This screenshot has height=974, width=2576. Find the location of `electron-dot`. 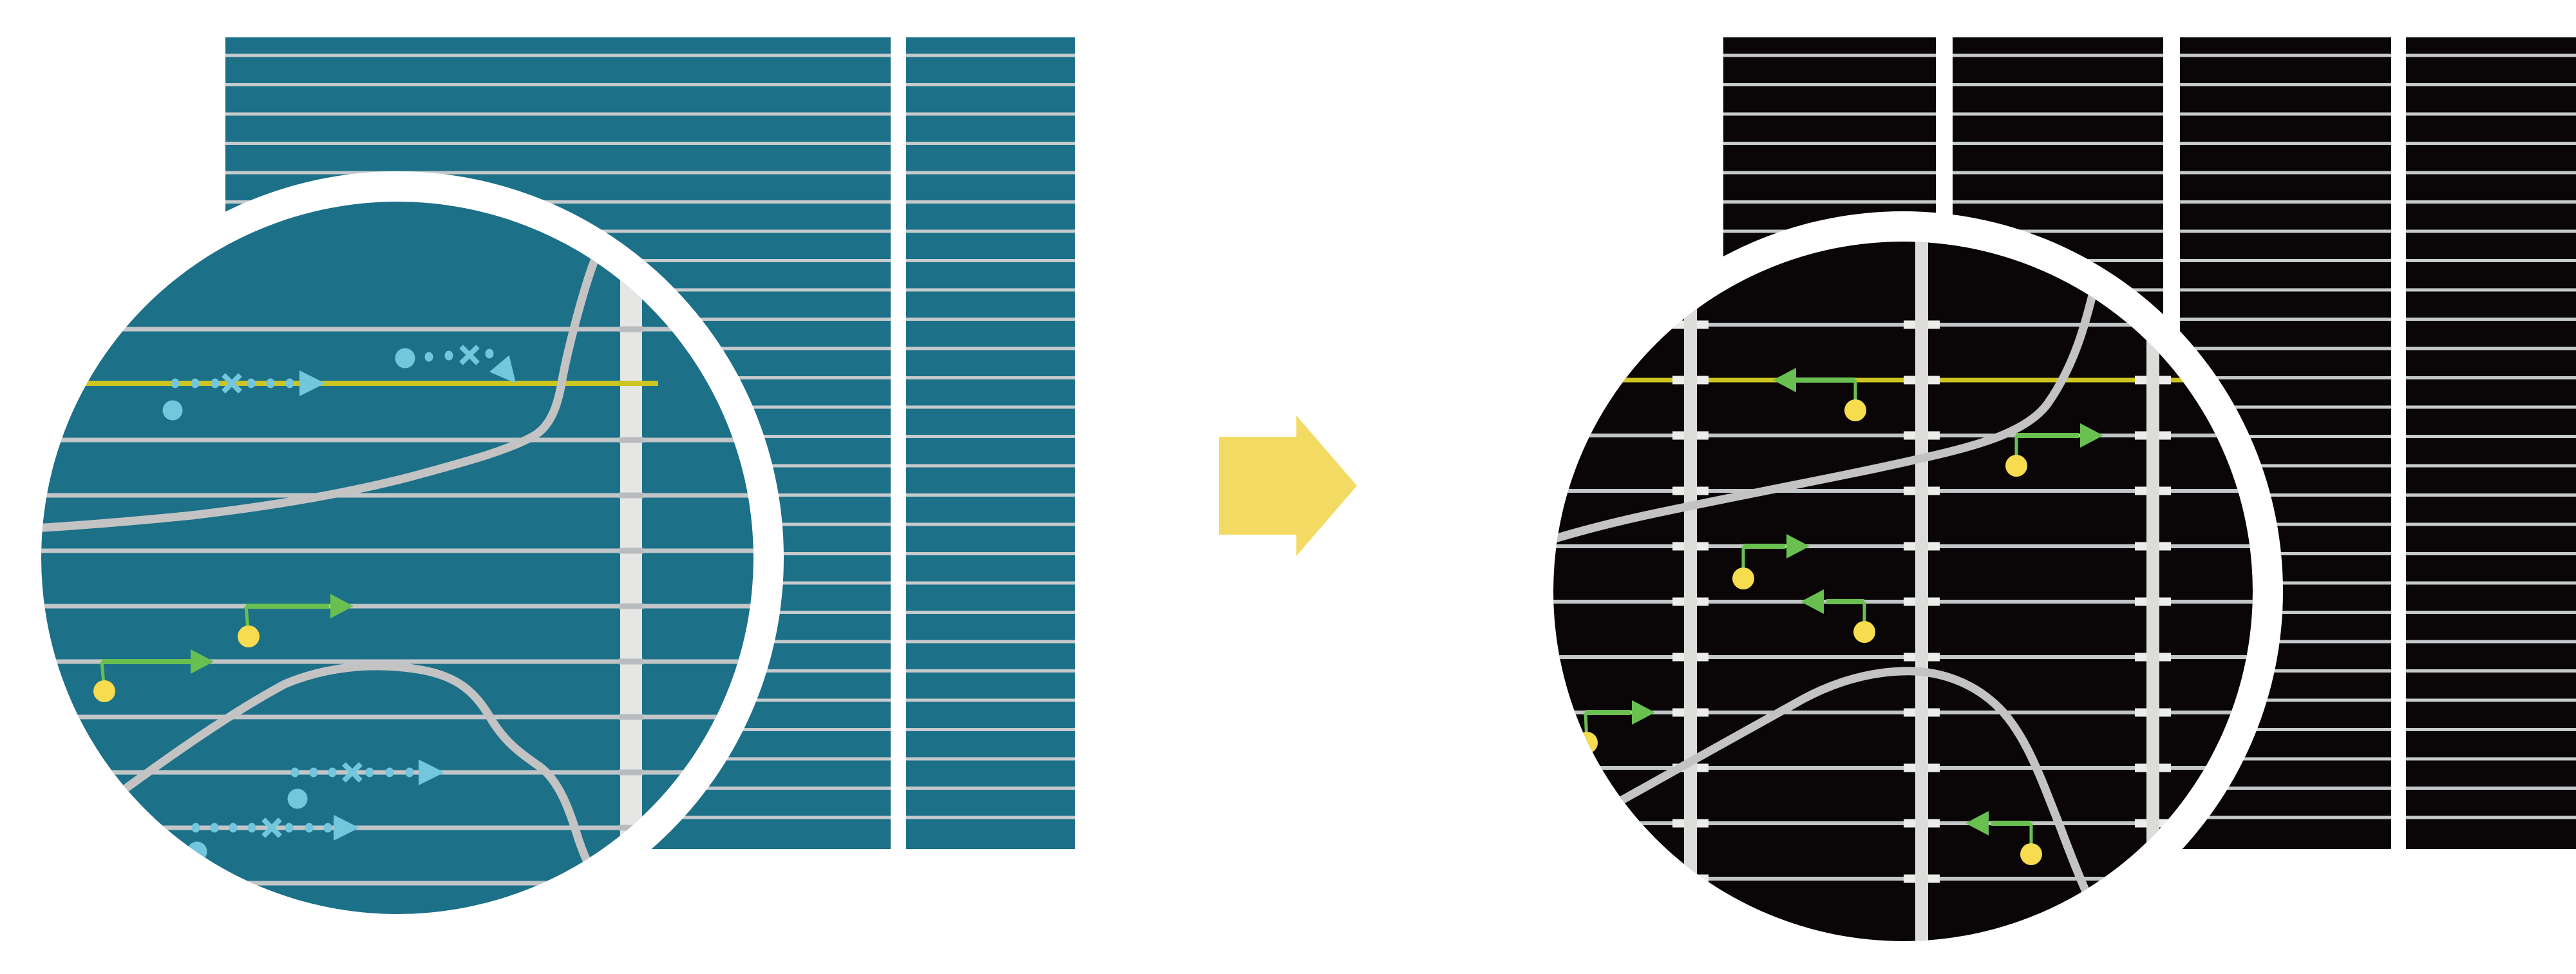

electron-dot is located at coordinates (405, 358).